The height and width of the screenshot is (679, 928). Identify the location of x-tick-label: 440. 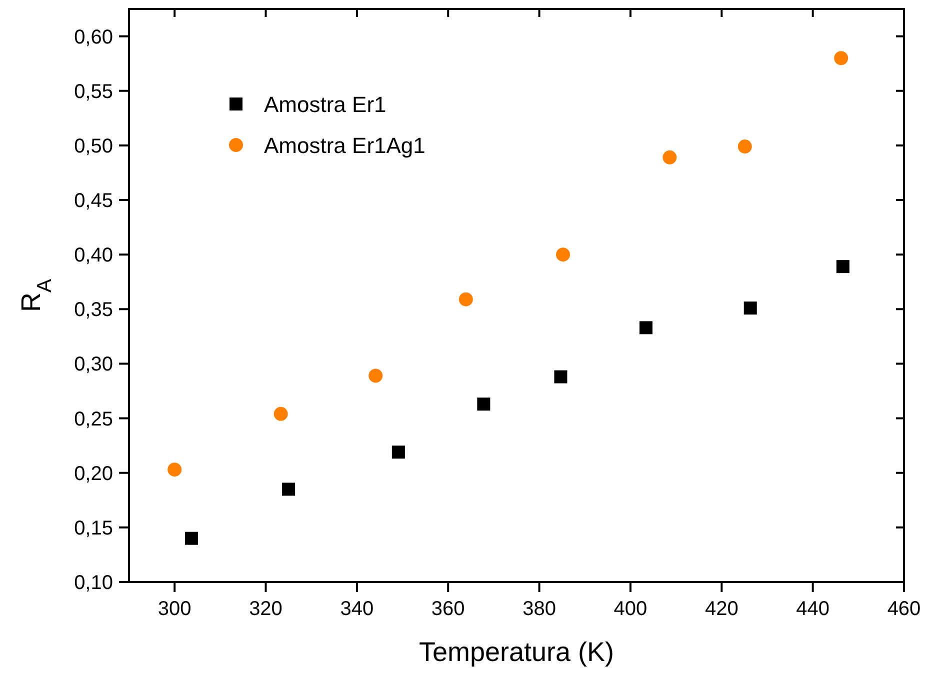
(813, 609).